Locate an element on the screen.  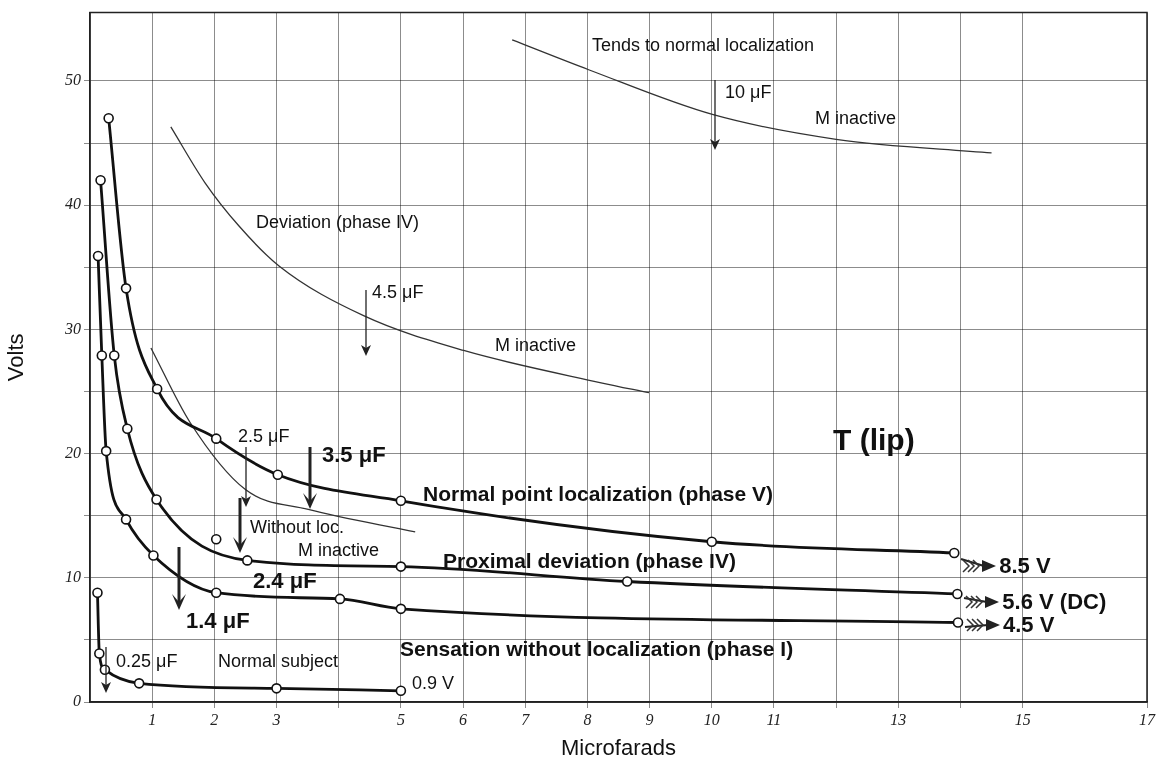
x-tick-label: 15 is located at coordinates (1022, 719).